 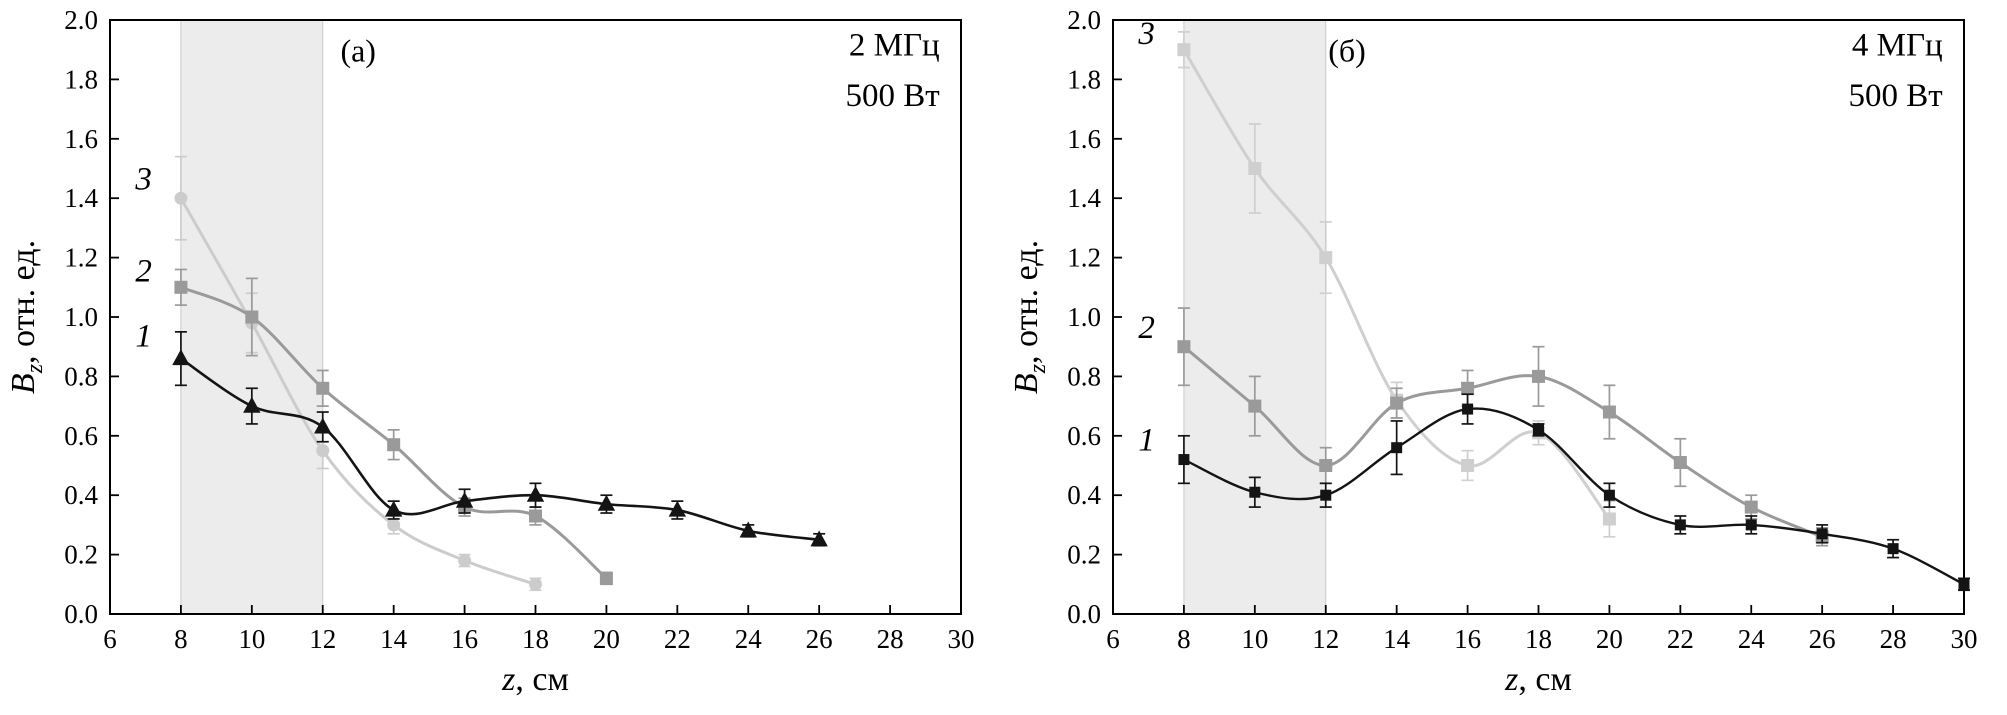 What do you see at coordinates (358, 51) in the screenshot?
I see `panel-label: (а)` at bounding box center [358, 51].